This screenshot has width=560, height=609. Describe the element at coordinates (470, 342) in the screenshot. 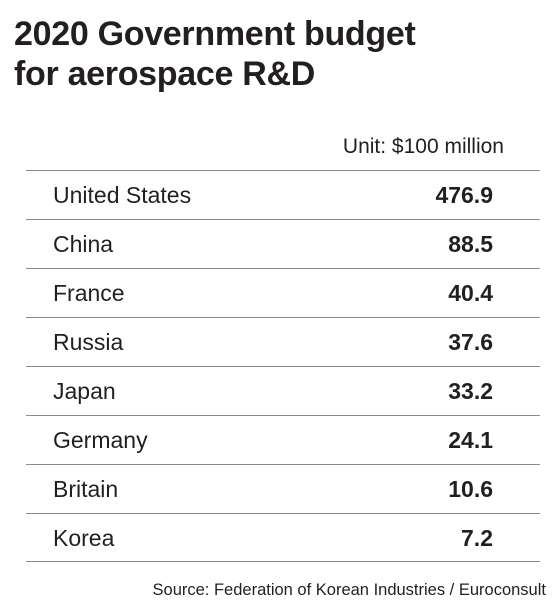

I see `budget-value: 37.6` at that location.